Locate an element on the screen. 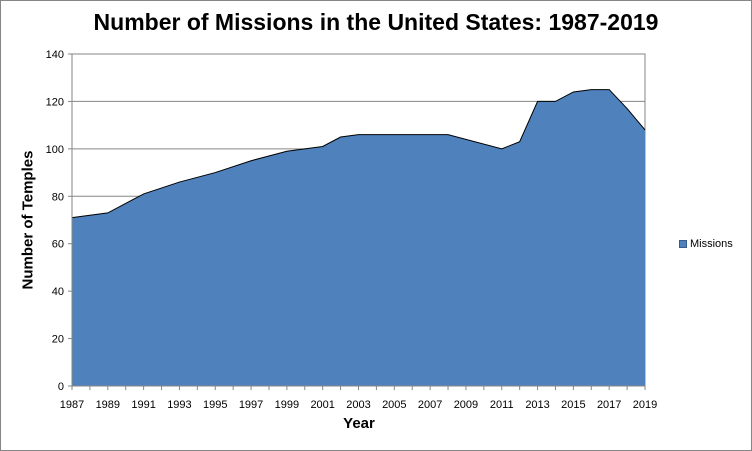 The height and width of the screenshot is (451, 752). y-tick-label-60: 60 is located at coordinates (58, 245).